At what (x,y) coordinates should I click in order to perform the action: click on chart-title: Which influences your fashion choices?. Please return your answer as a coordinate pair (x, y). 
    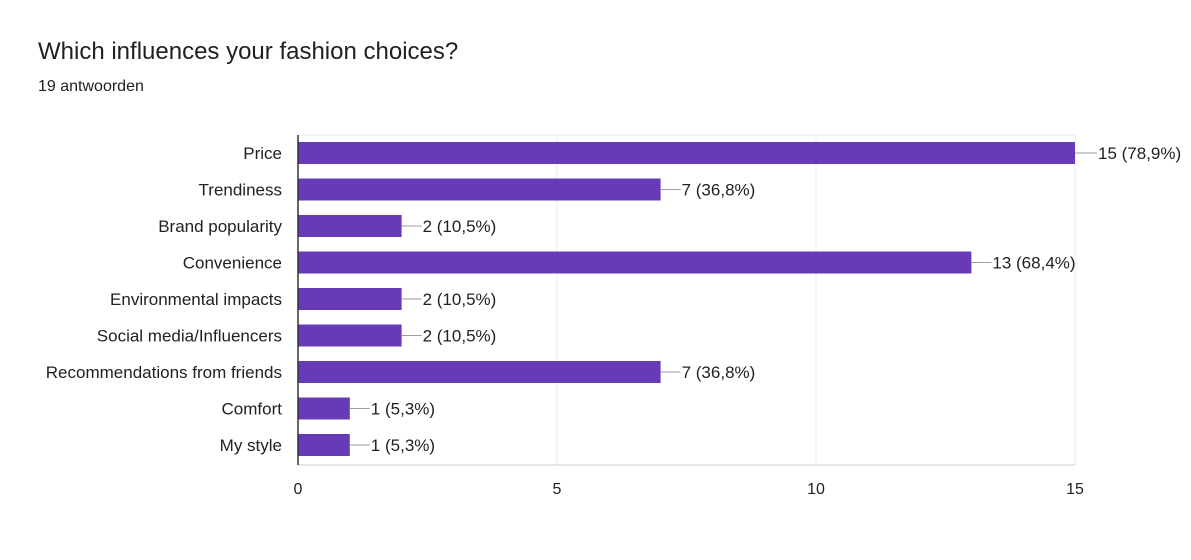
    Looking at the image, I should click on (248, 51).